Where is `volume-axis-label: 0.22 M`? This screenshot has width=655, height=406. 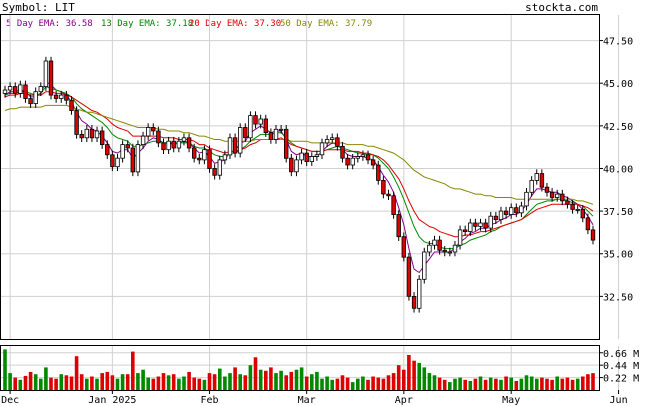
volume-axis-label: 0.22 M is located at coordinates (621, 379).